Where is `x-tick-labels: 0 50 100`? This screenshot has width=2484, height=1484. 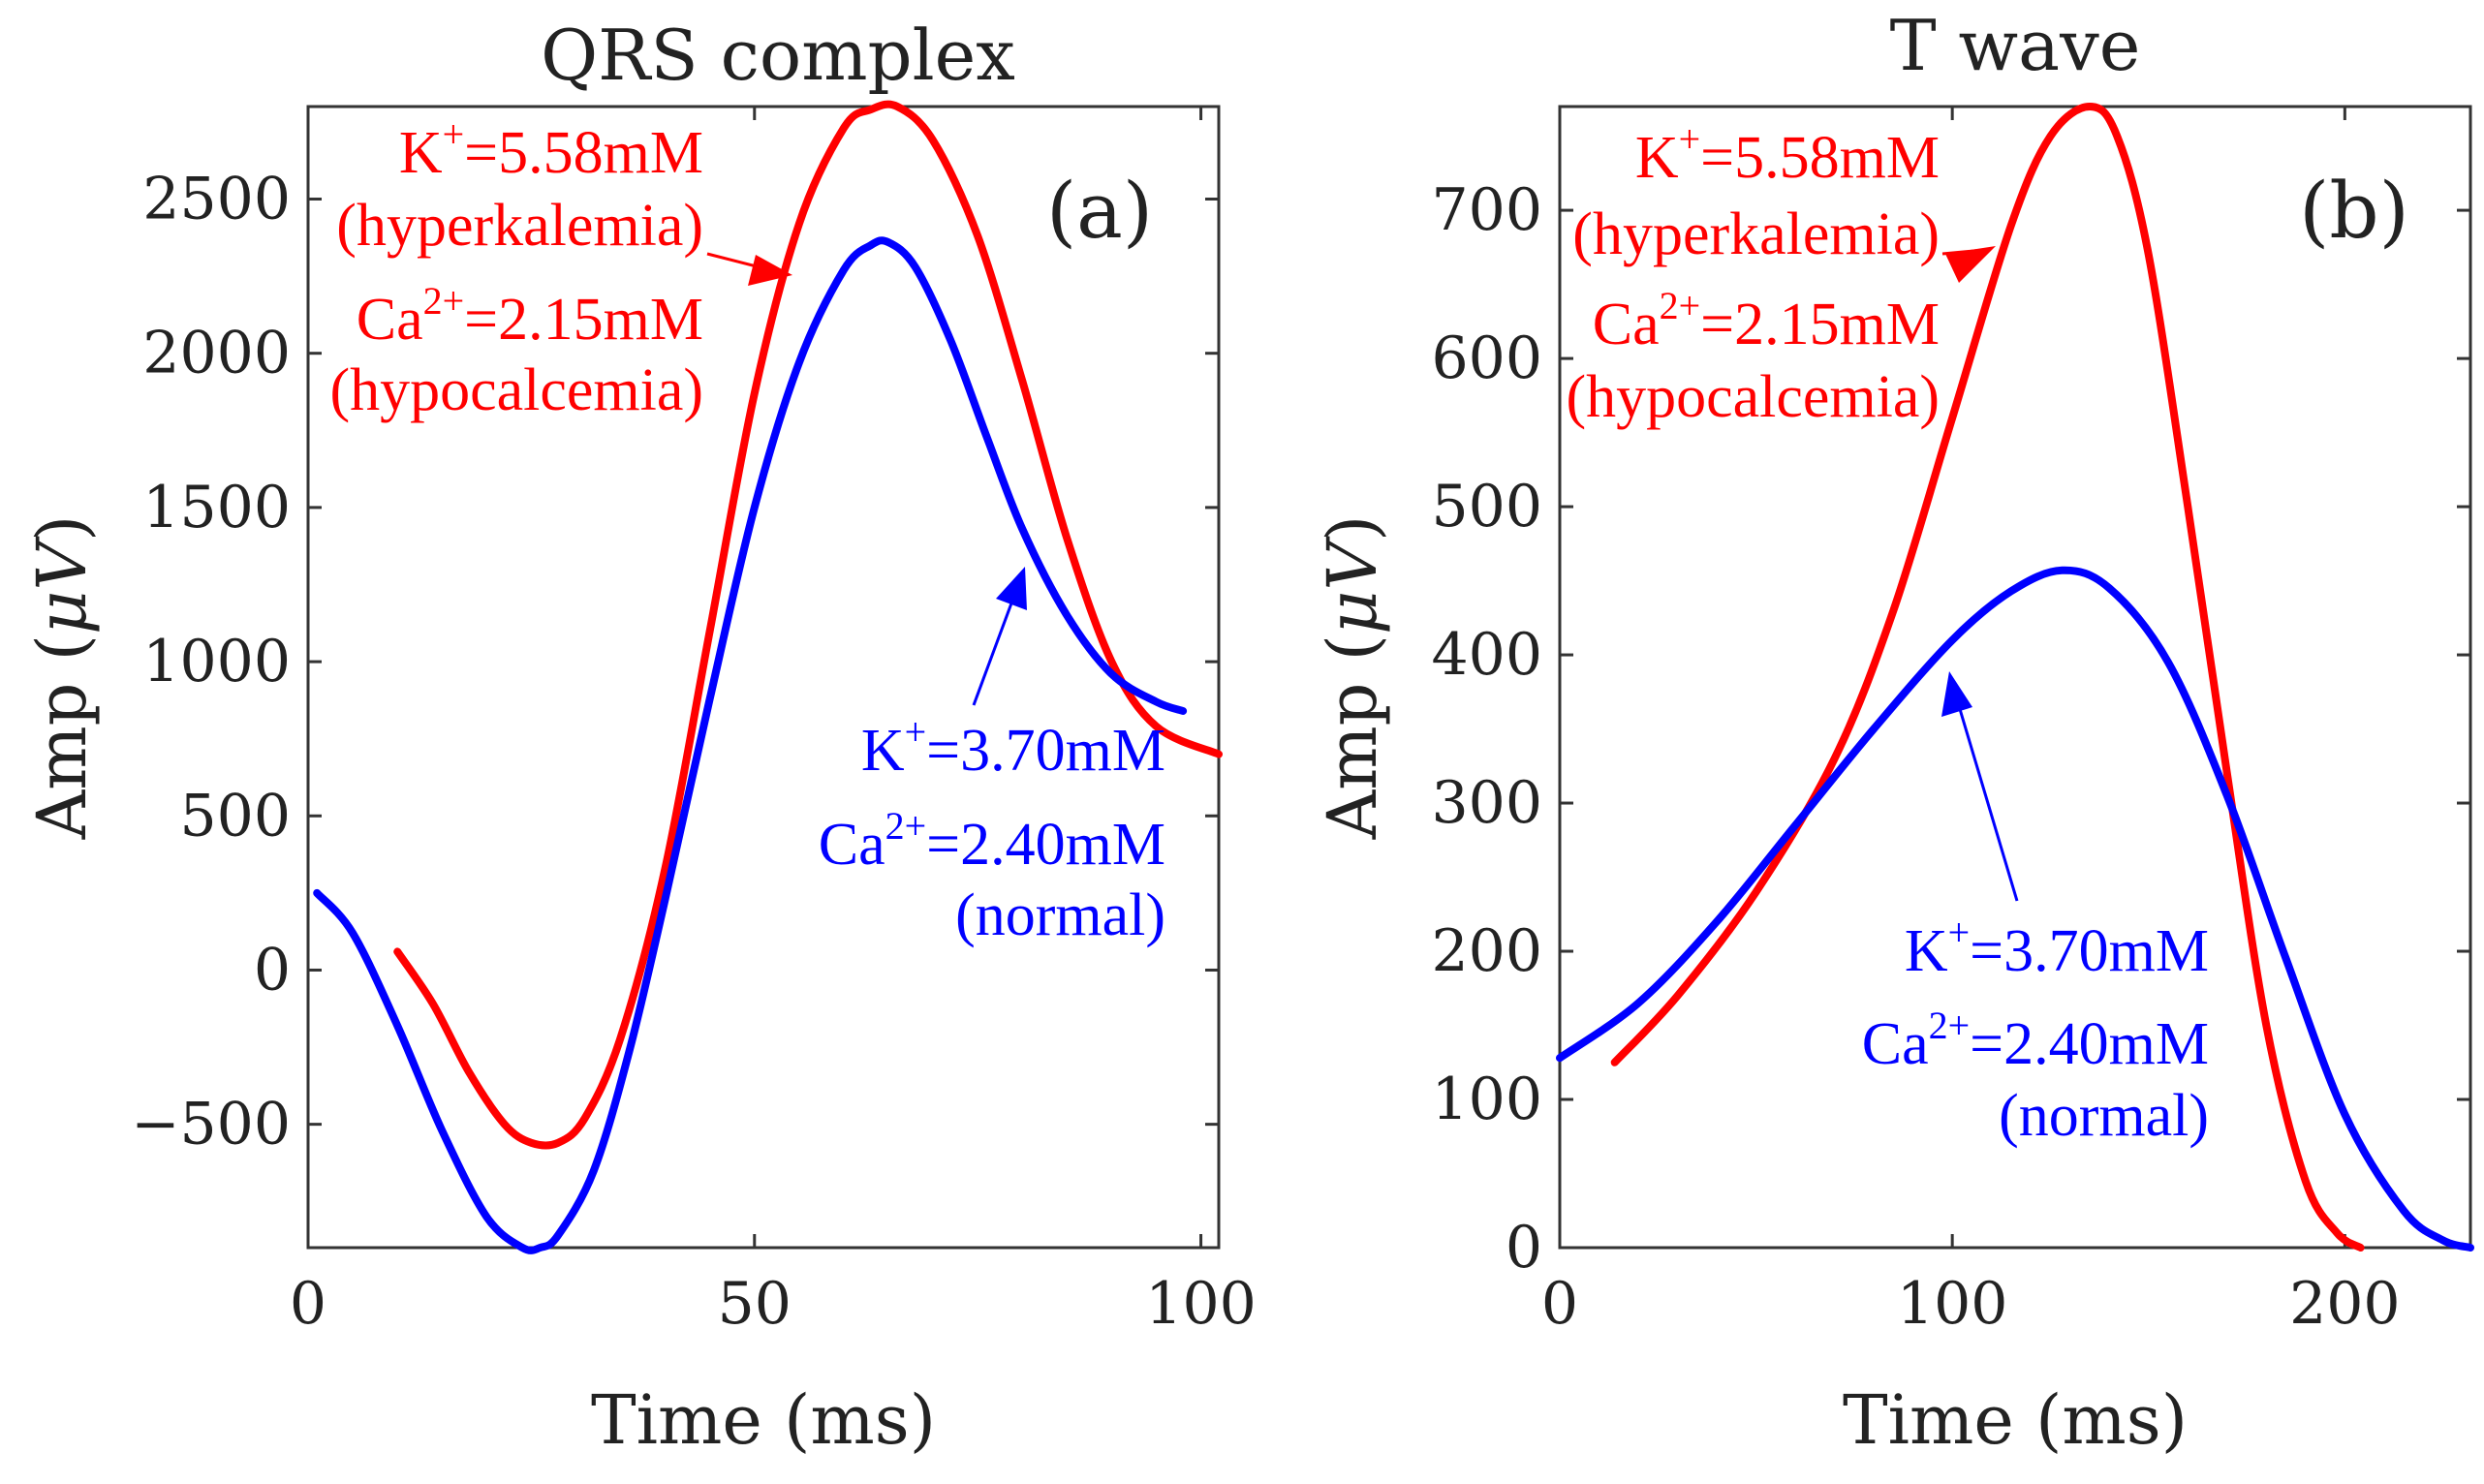 x-tick-labels: 0 50 100 is located at coordinates (773, 1304).